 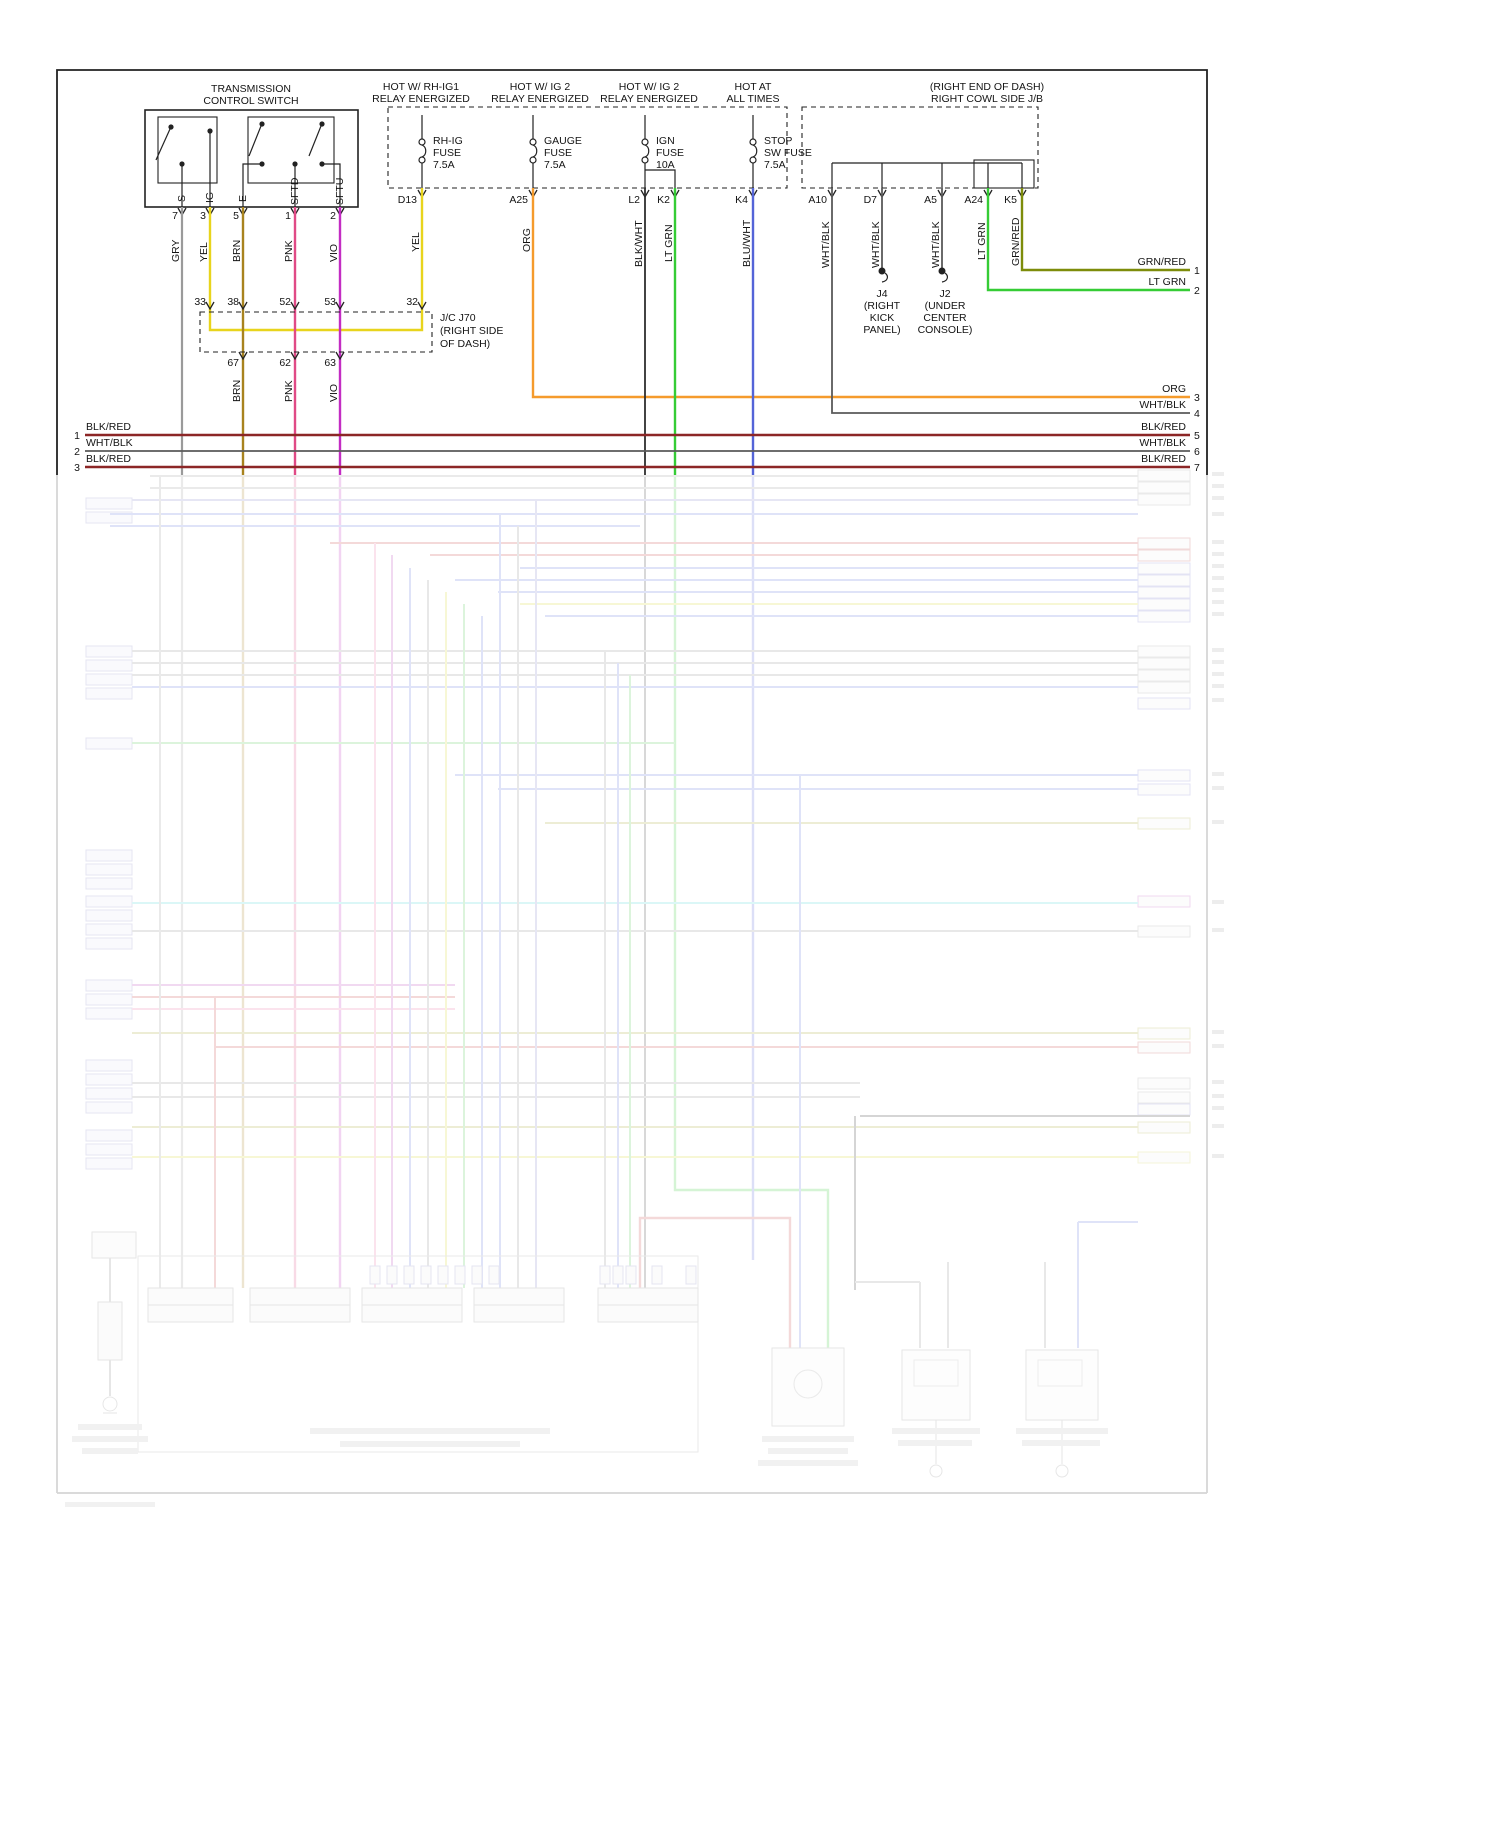 What do you see at coordinates (669, 243) in the screenshot?
I see `wire-label-ltgrn-k2: LT GRN` at bounding box center [669, 243].